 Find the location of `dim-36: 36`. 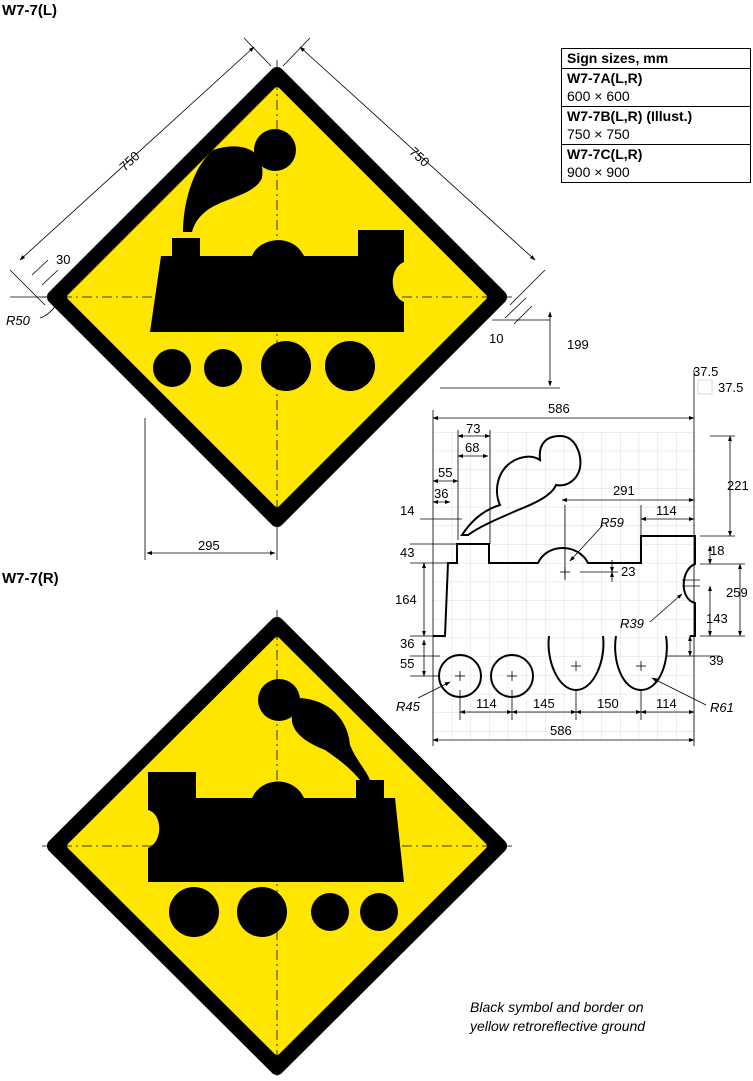

dim-36: 36 is located at coordinates (441, 493).